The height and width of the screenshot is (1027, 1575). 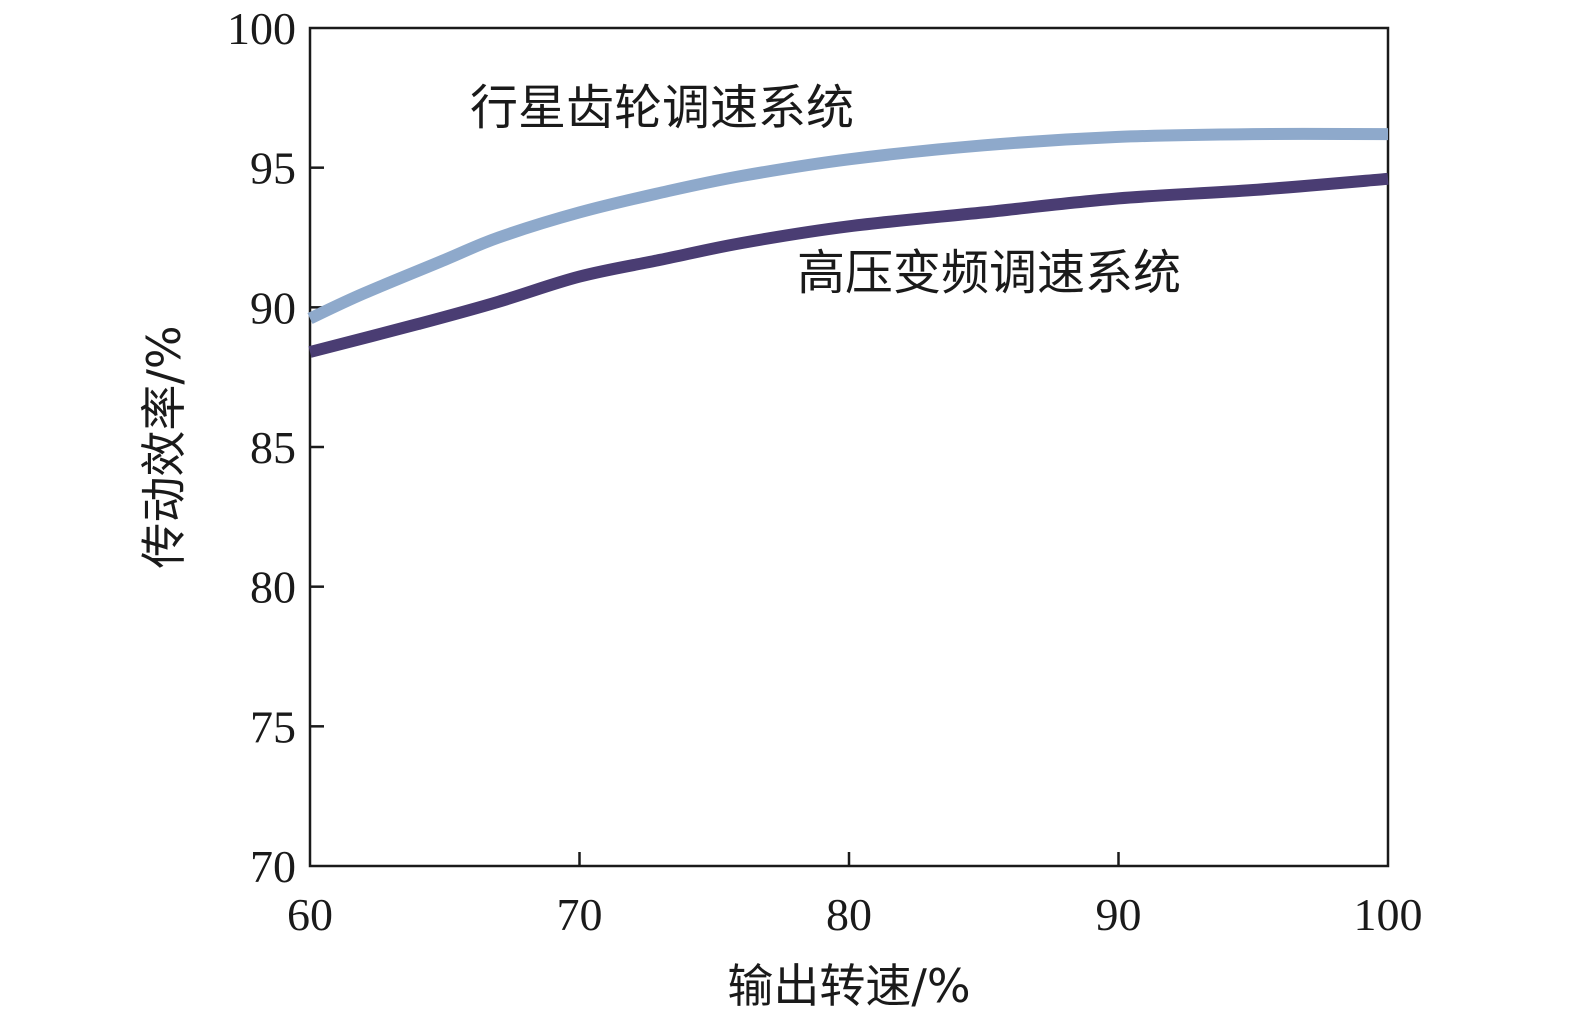 I want to click on x-tick-label: 80, so click(x=849, y=914).